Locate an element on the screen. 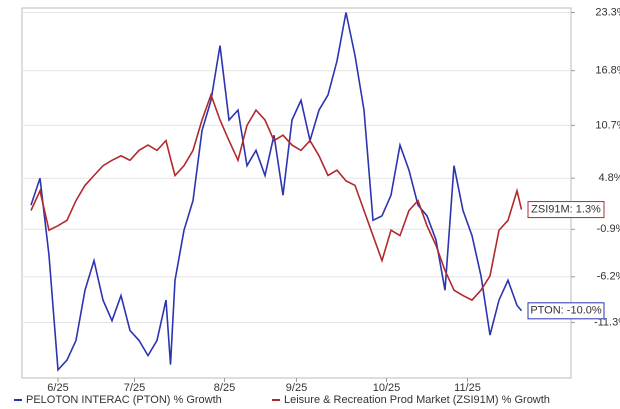 This screenshot has width=620, height=409. y-tick-label: 16.8% is located at coordinates (607, 71).